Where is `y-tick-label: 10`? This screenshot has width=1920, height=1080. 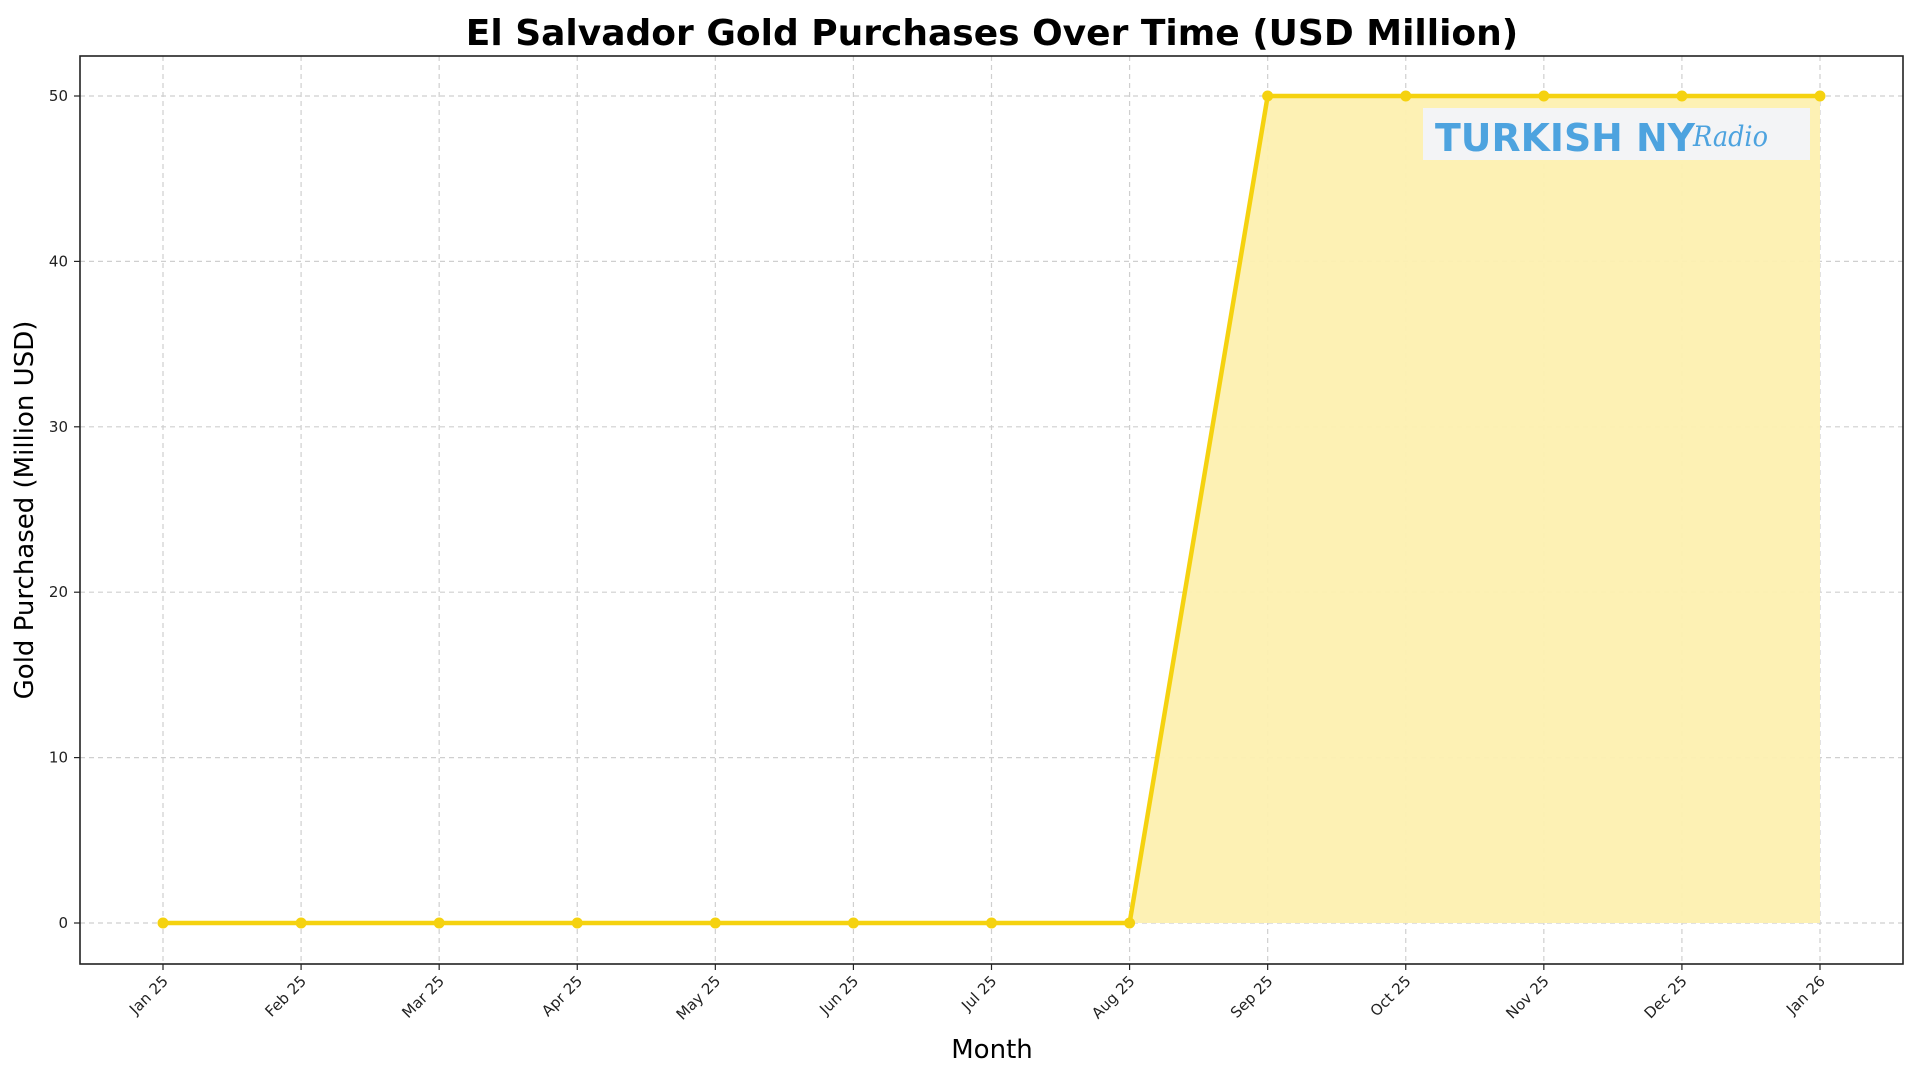 y-tick-label: 10 is located at coordinates (58, 758).